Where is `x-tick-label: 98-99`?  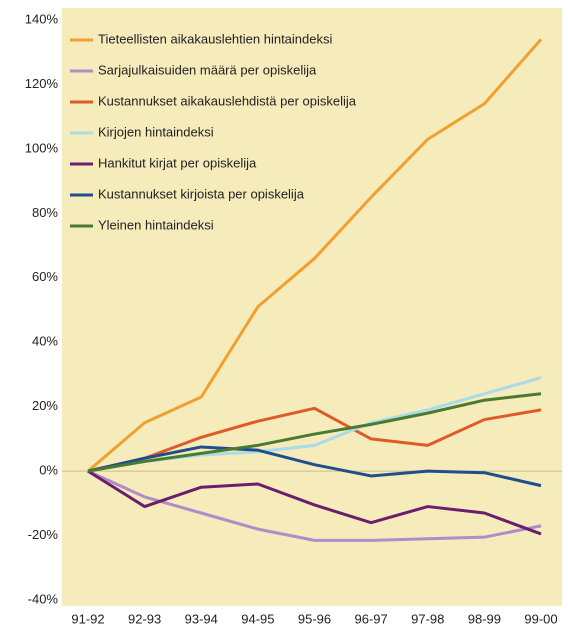
x-tick-label: 98-99 is located at coordinates (484, 618).